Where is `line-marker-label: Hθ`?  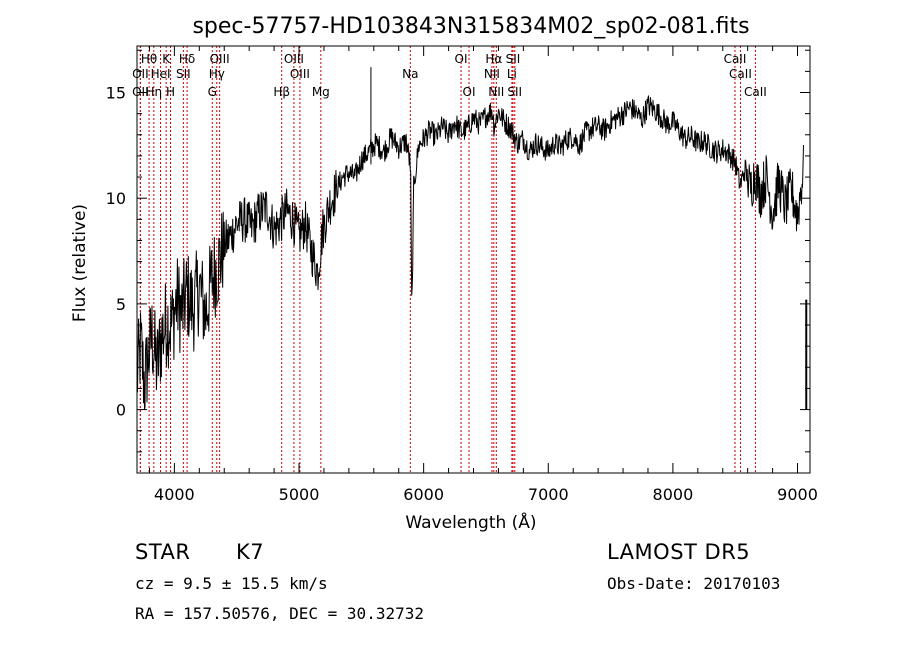 line-marker-label: Hθ is located at coordinates (149, 59).